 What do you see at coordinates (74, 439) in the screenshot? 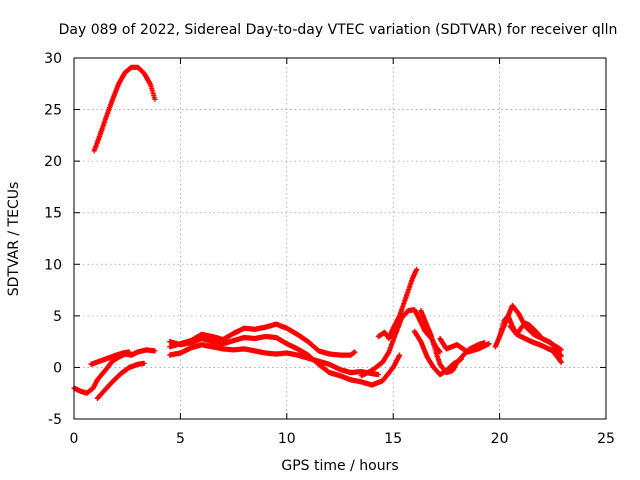
I see `x-tick-label: 0` at bounding box center [74, 439].